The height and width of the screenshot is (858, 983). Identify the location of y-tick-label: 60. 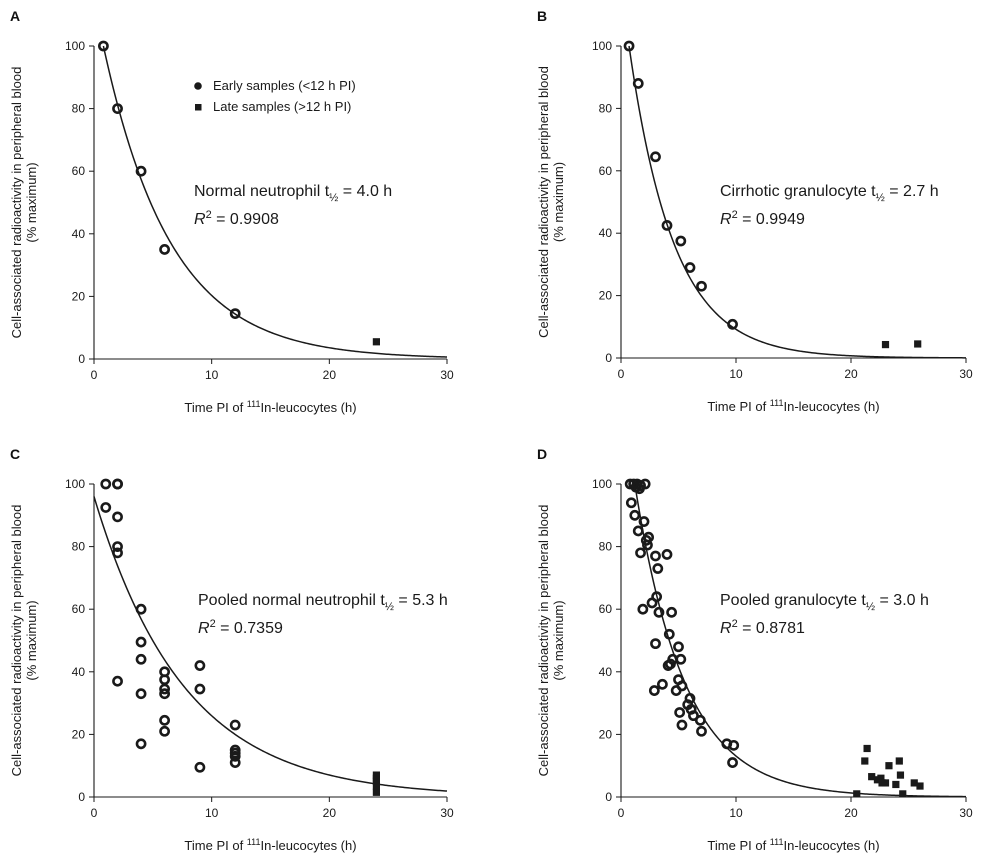
(79, 609).